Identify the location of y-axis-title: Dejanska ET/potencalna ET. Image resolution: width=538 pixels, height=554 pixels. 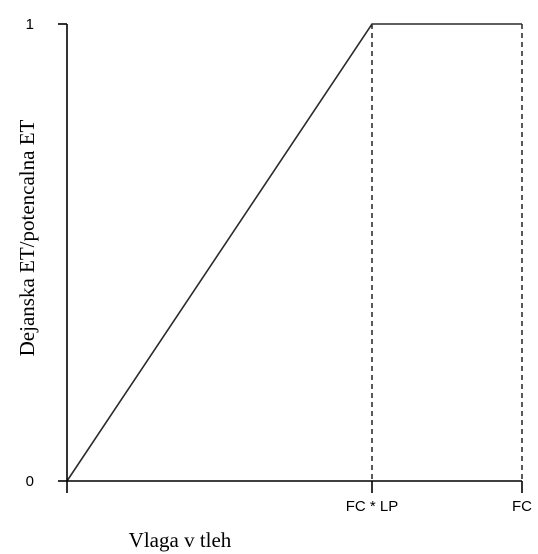
(27, 237).